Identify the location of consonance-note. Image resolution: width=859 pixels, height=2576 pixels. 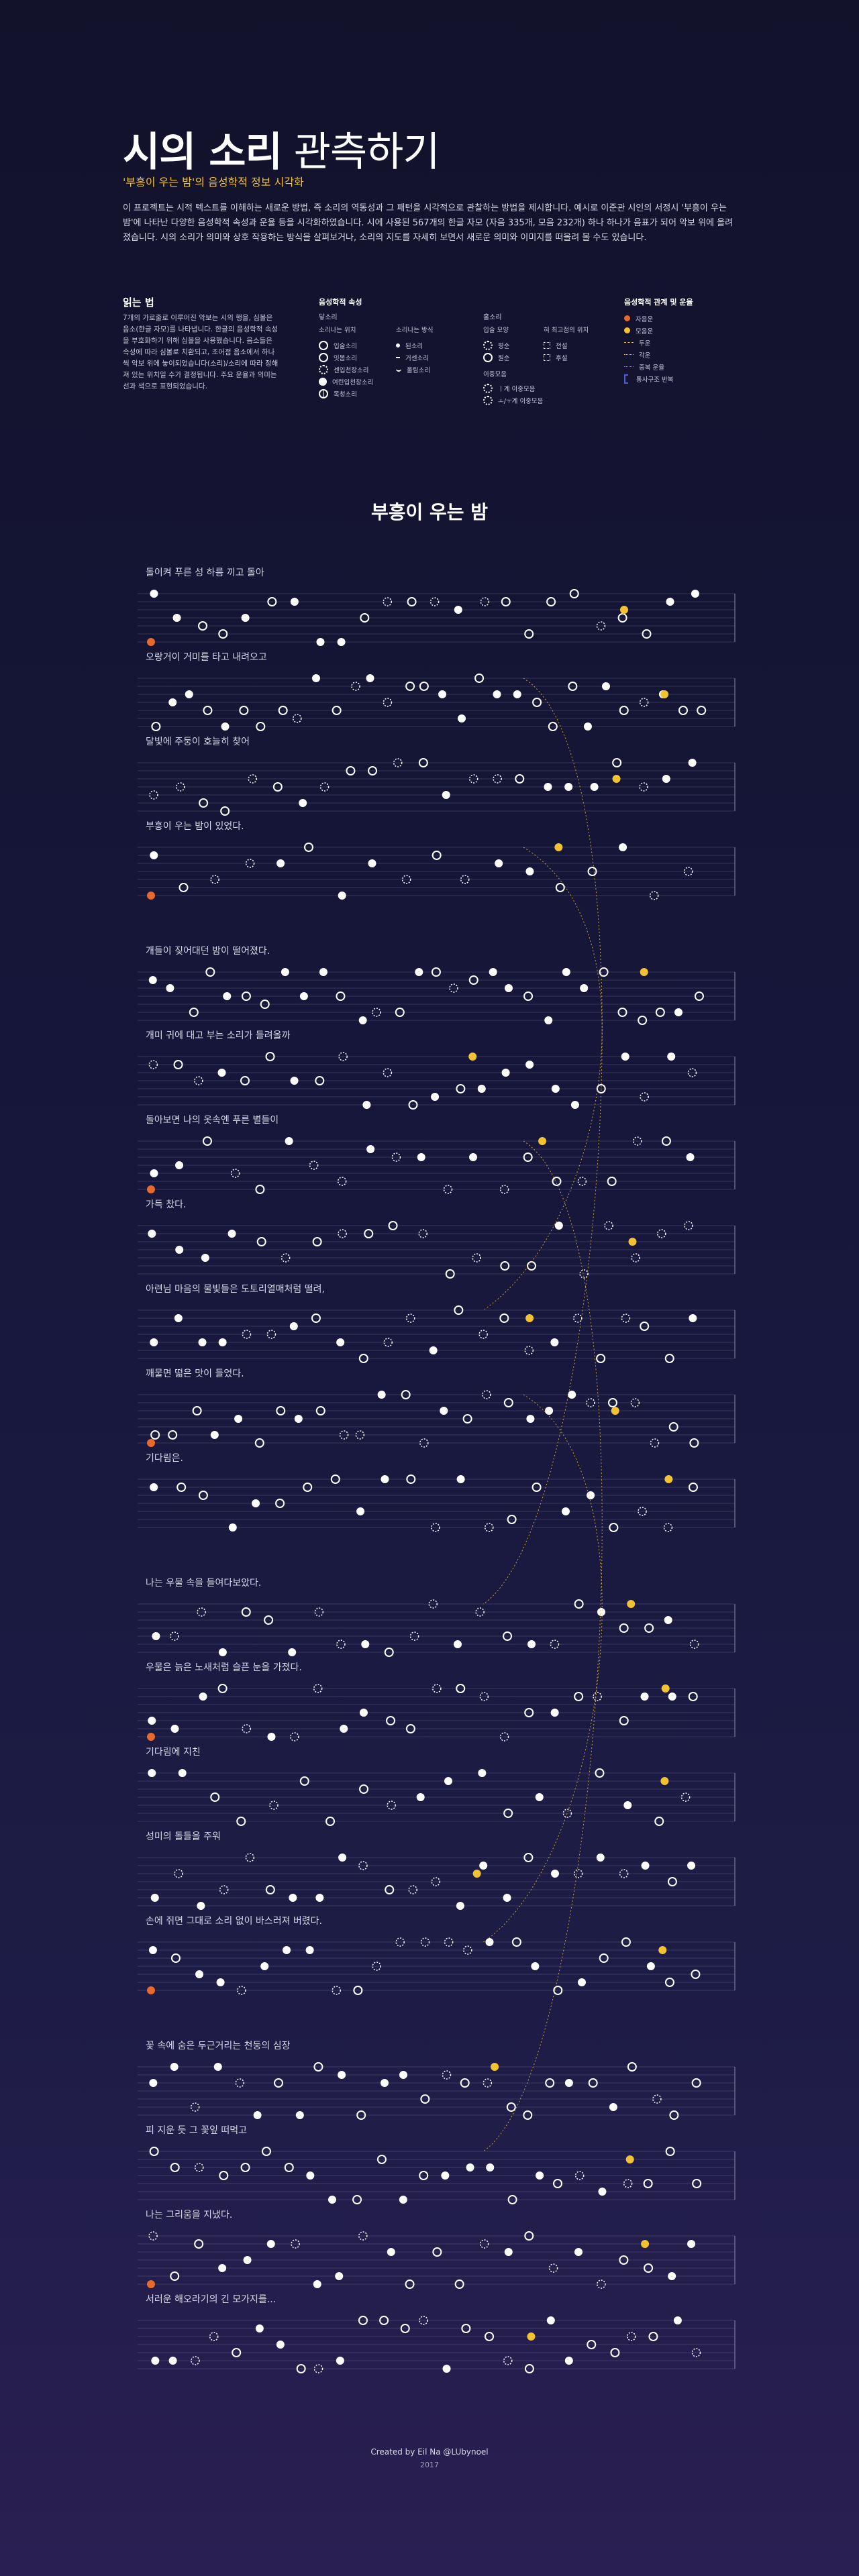
(151, 2284).